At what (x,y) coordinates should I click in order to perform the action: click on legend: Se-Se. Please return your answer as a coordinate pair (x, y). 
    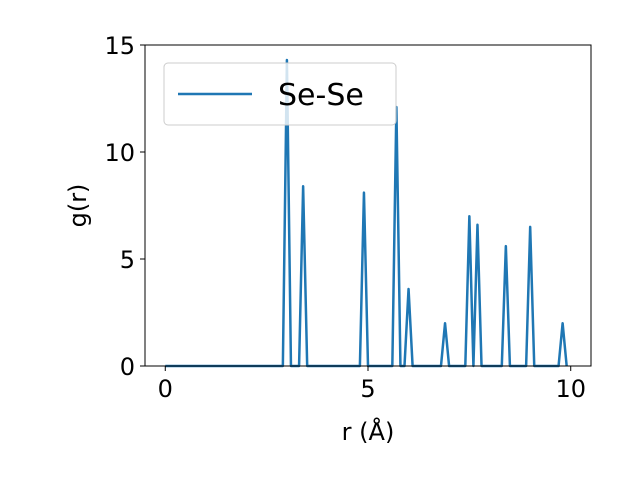
    Looking at the image, I should click on (280, 94).